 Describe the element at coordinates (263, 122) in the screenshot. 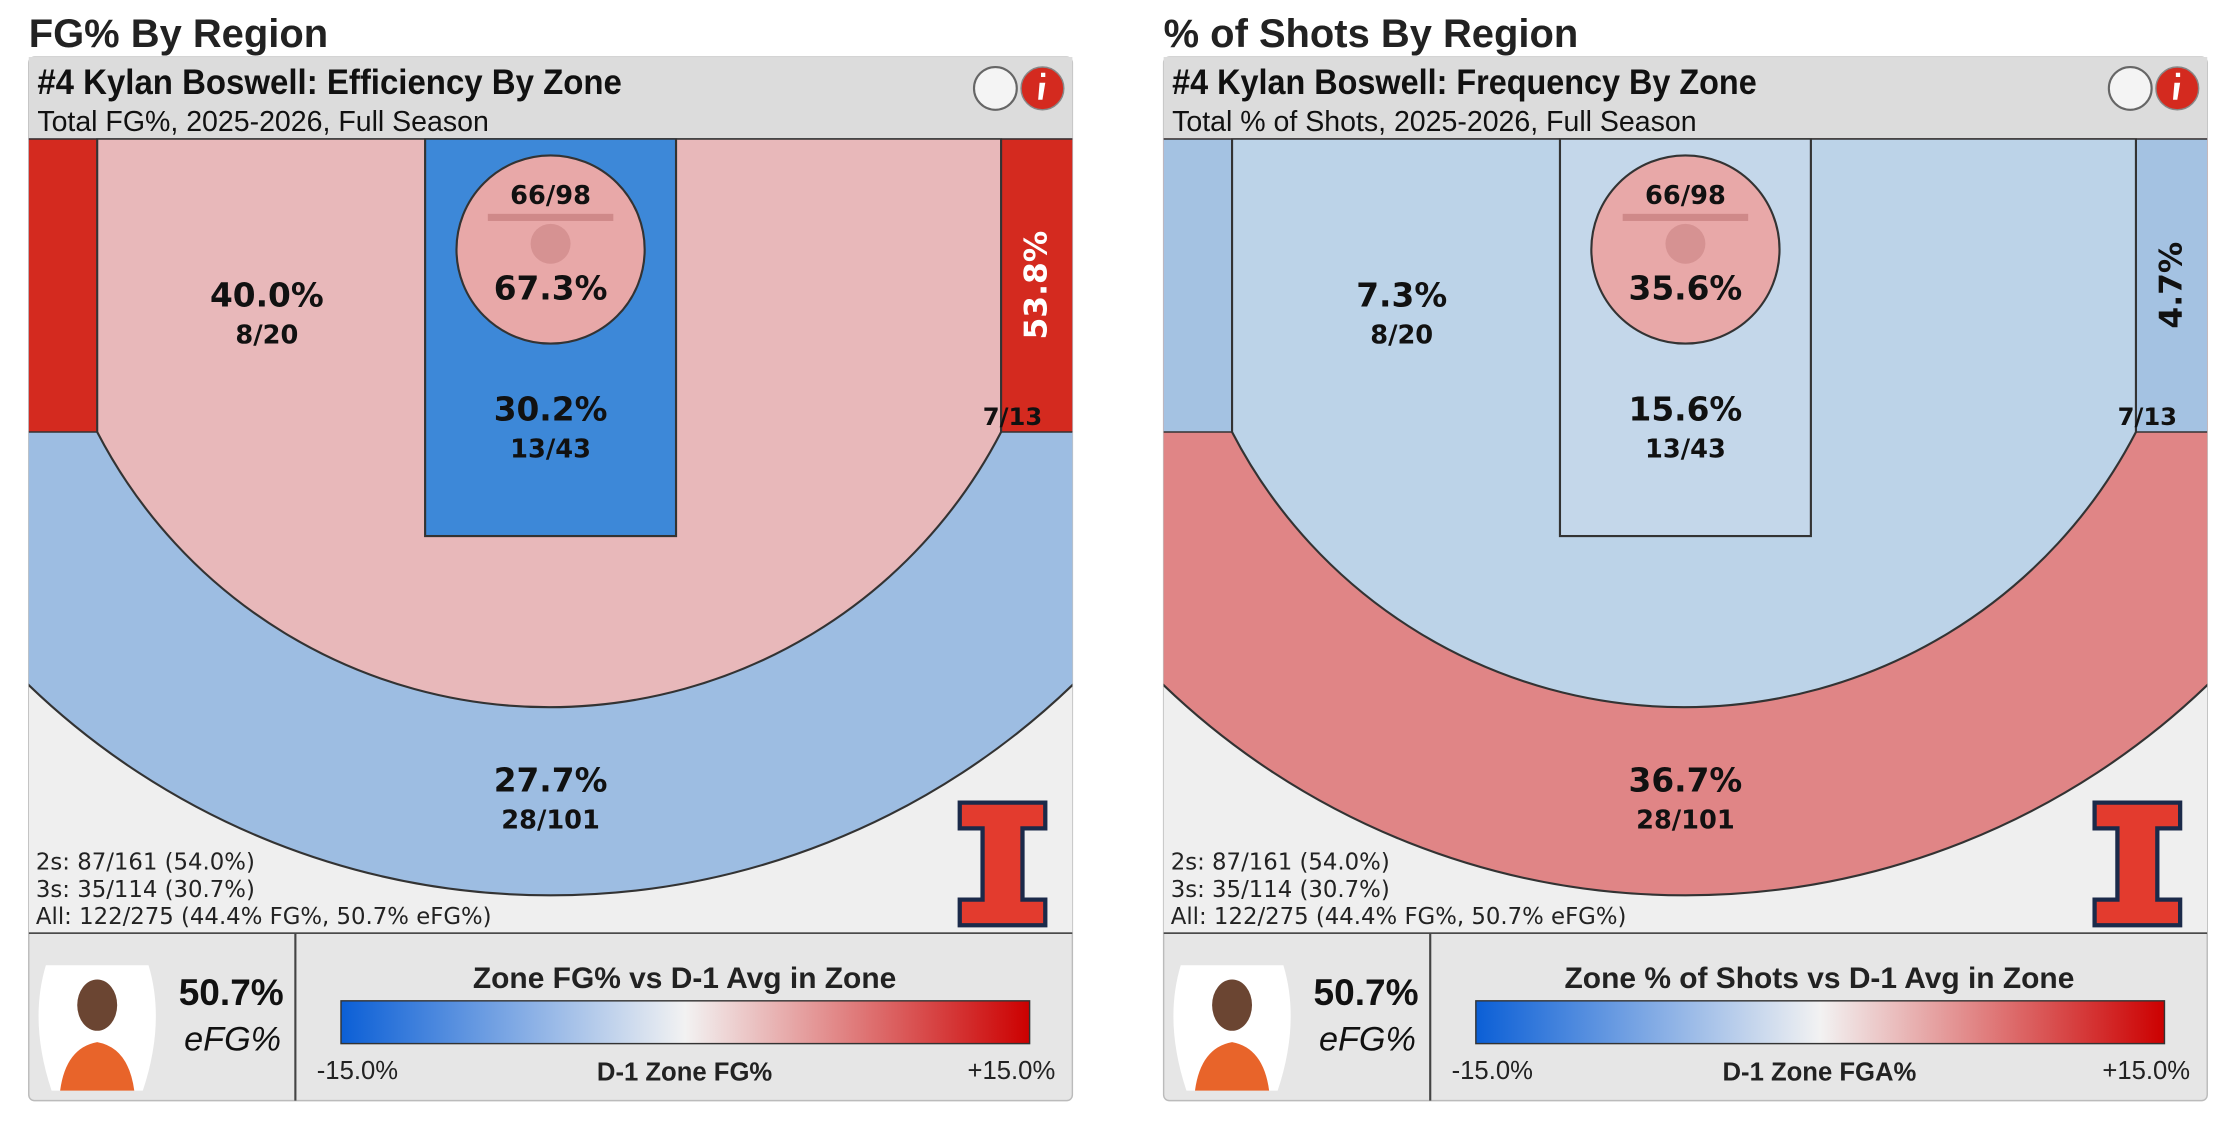

I see `panel-subtitle: Total FG%, 2025-2026, Full Season` at that location.